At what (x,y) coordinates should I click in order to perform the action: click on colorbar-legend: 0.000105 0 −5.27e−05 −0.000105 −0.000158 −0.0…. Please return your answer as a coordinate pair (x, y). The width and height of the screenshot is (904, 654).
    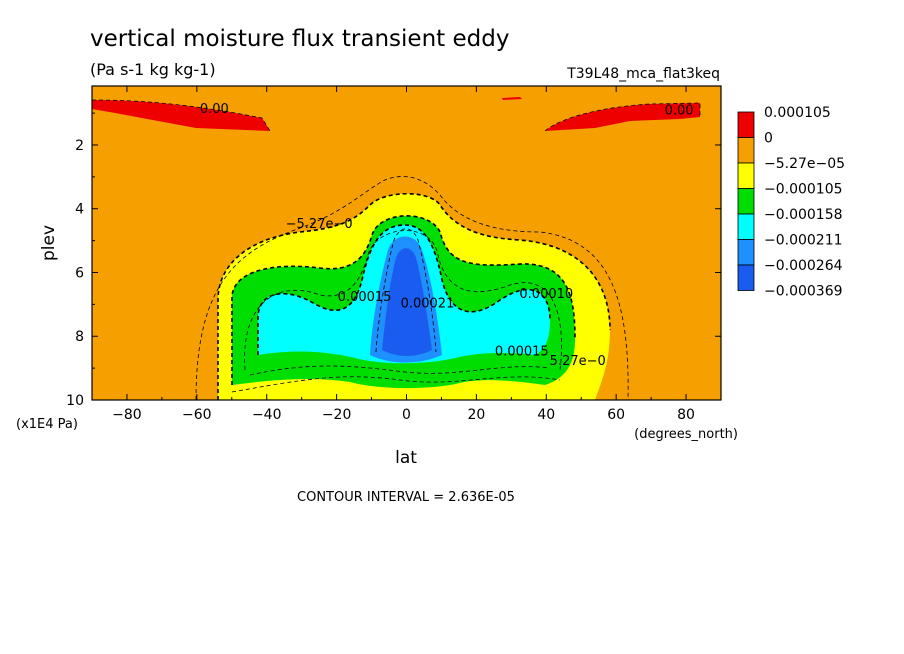
    Looking at the image, I should click on (791, 202).